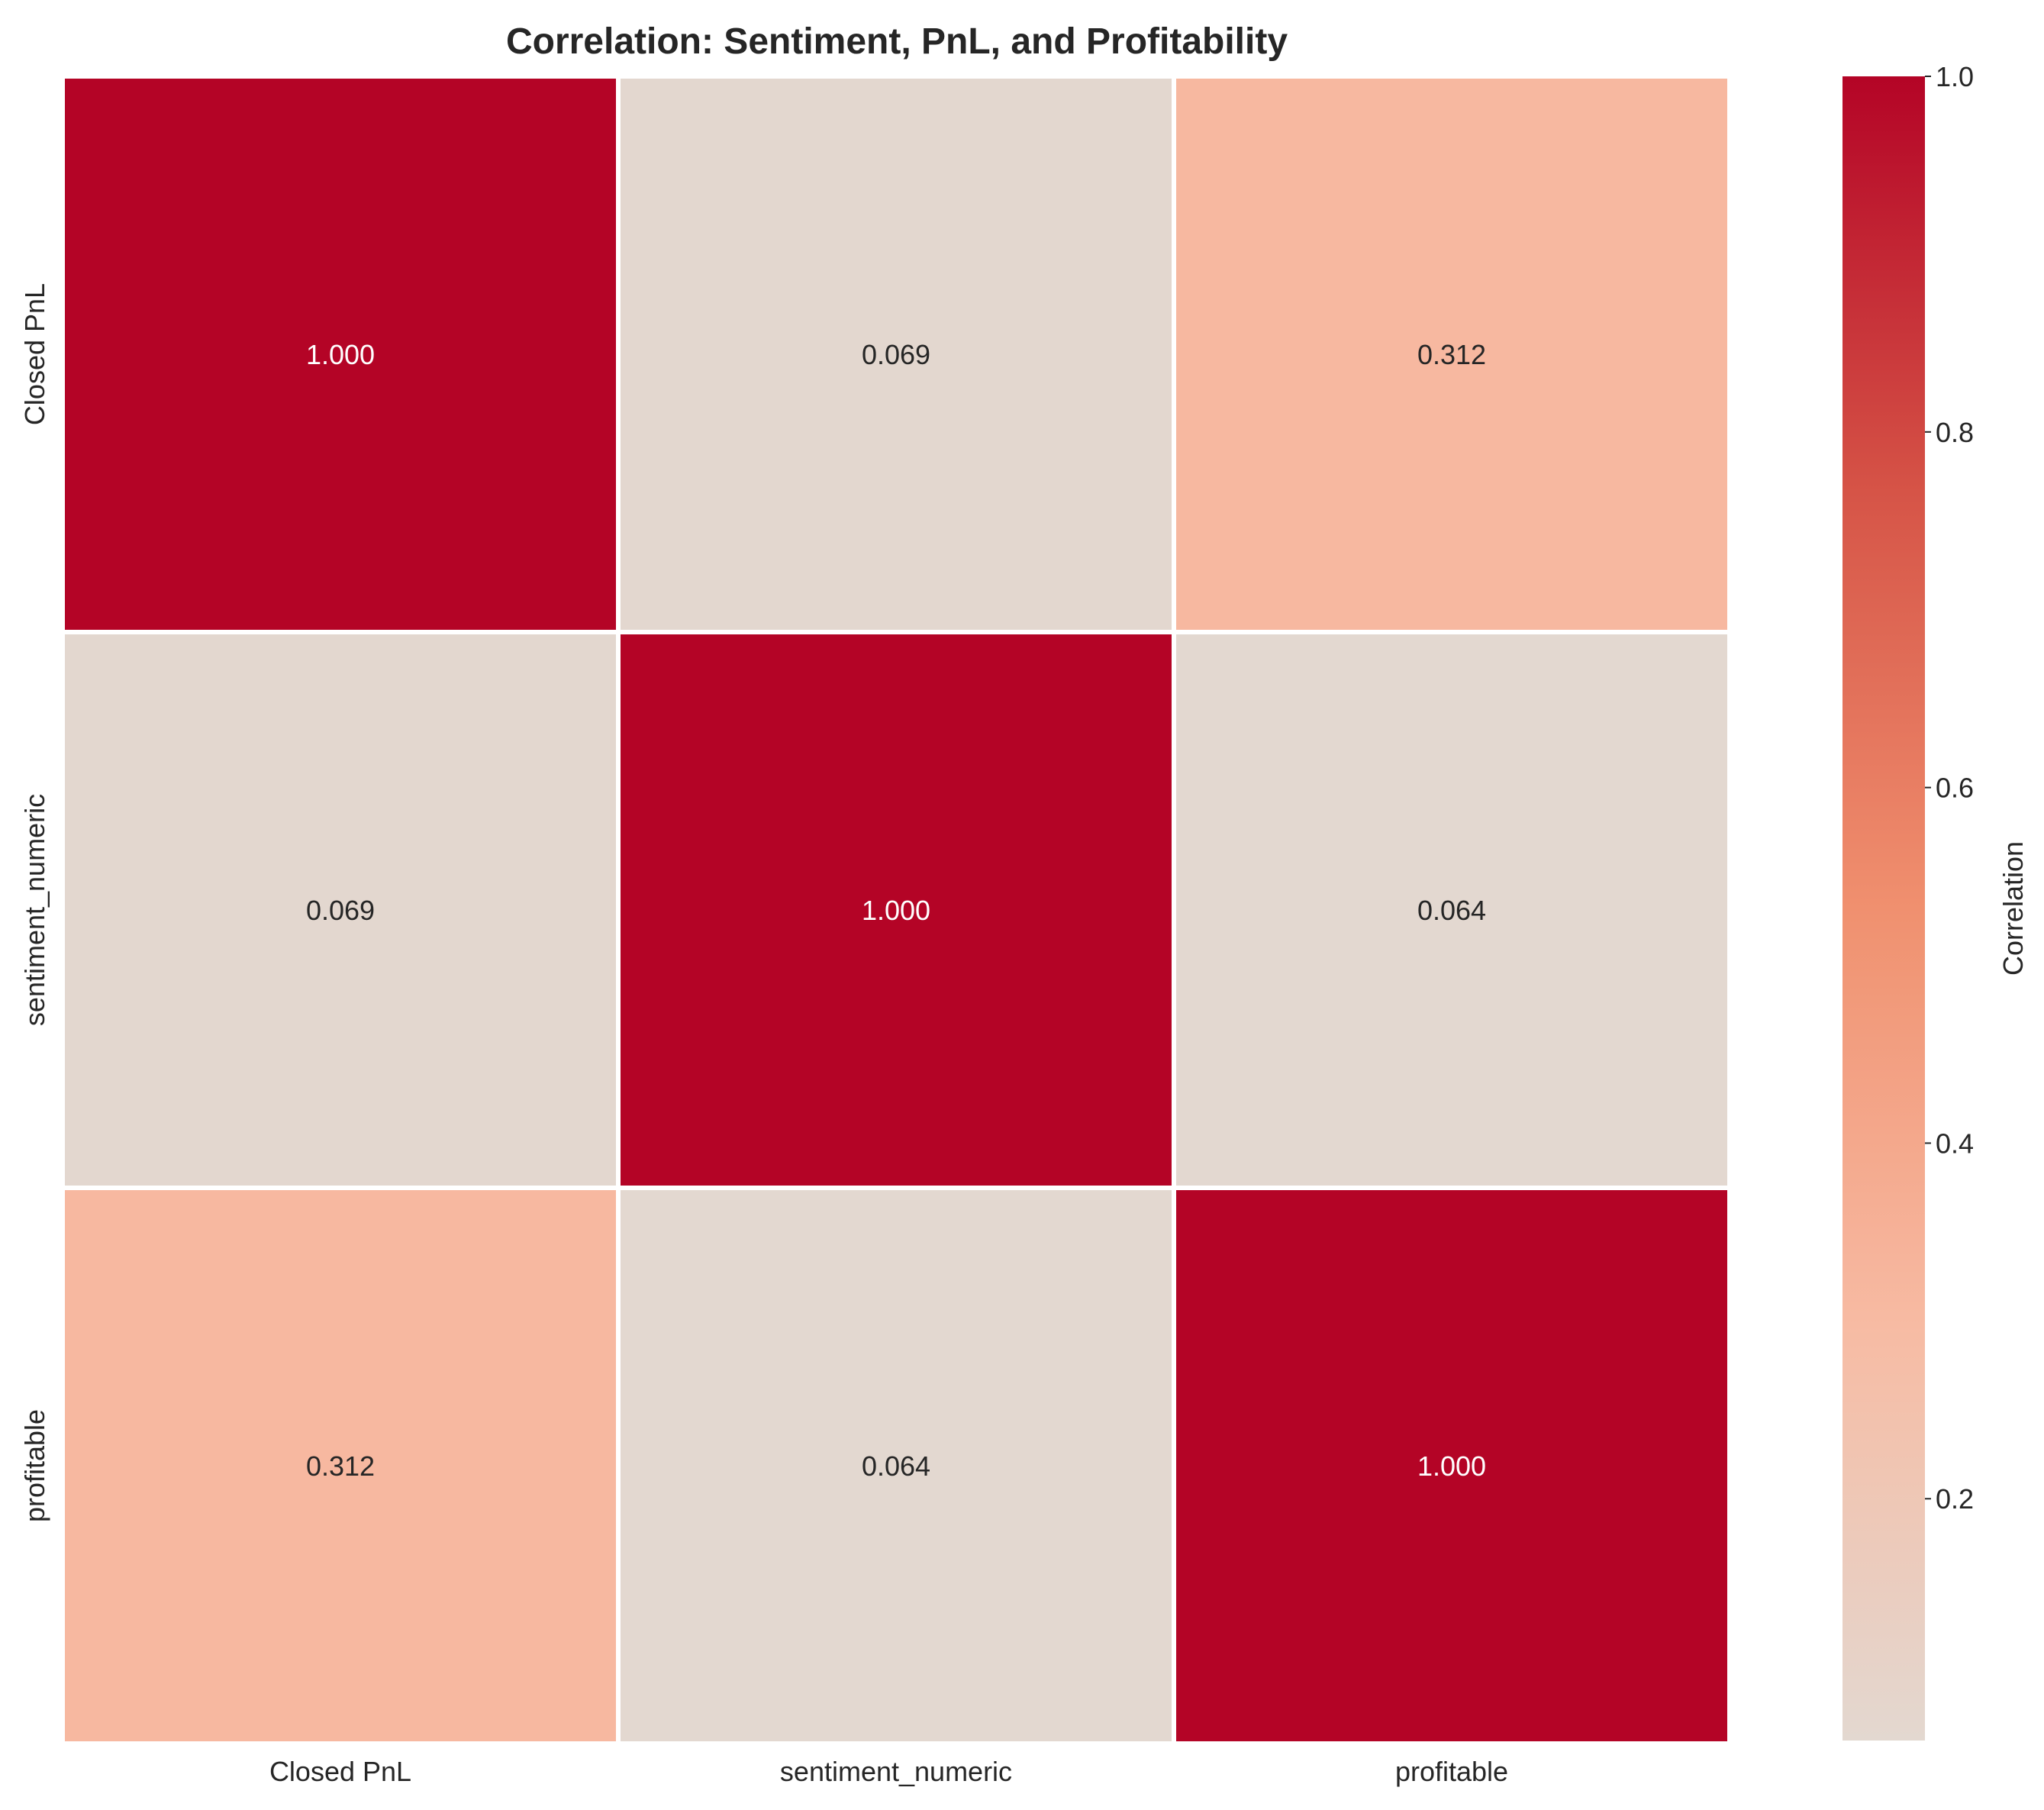 This screenshot has height=1810, width=2044. I want to click on colorbar-label: Correlation, so click(2013, 908).